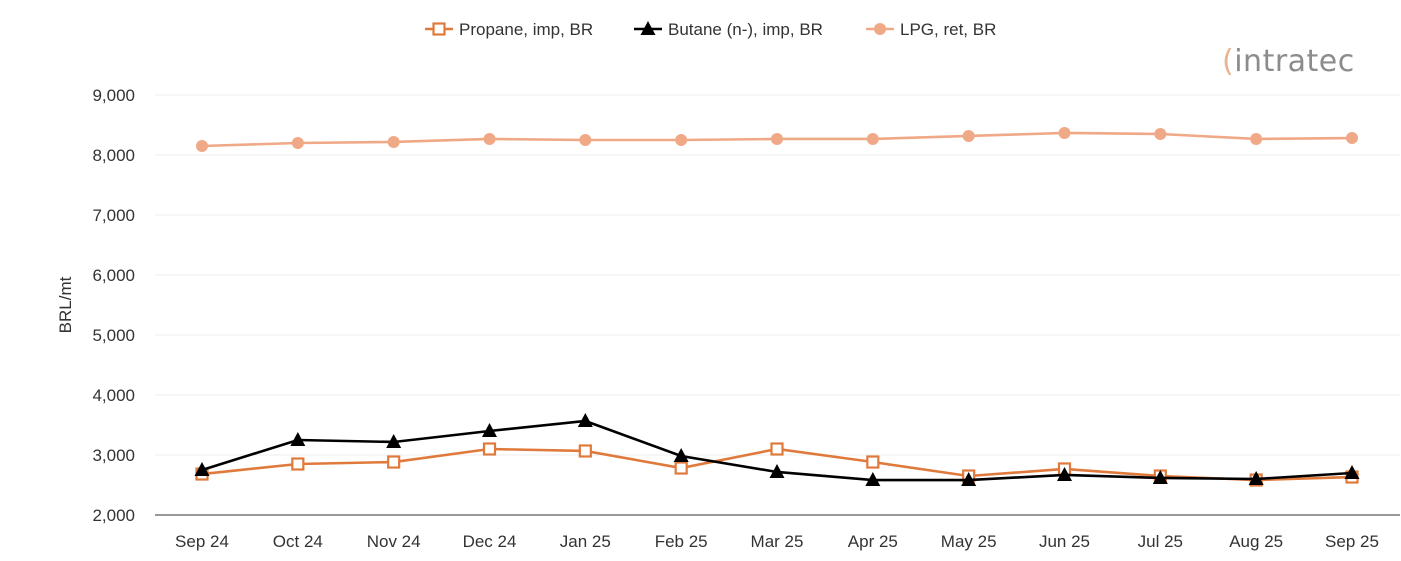 This screenshot has height=561, width=1401. Describe the element at coordinates (202, 541) in the screenshot. I see `x-tick-label: Sep 24` at that location.